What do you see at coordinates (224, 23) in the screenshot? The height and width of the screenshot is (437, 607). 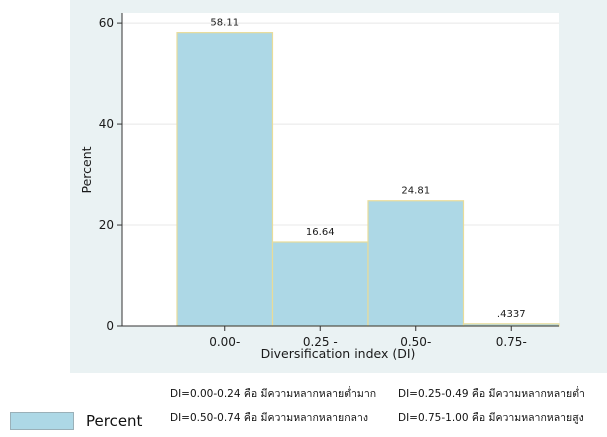 I see `bar-value-label: 58.11` at bounding box center [224, 23].